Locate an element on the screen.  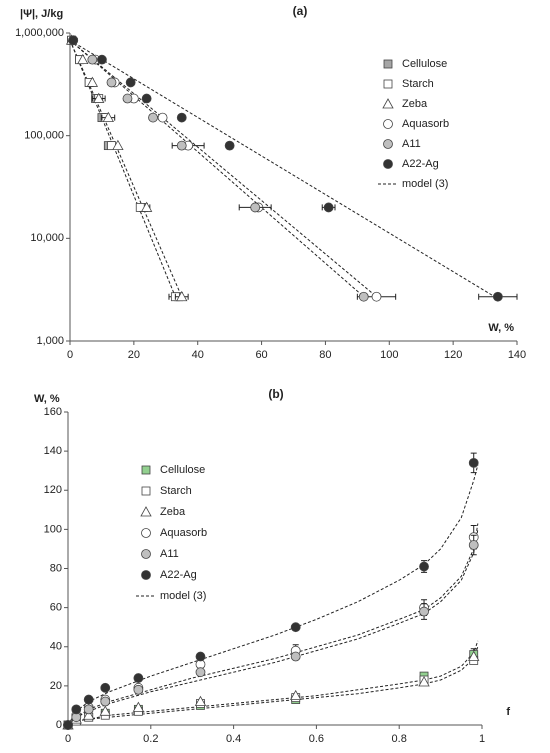
x-tick-label: 120 is located at coordinates (453, 355).